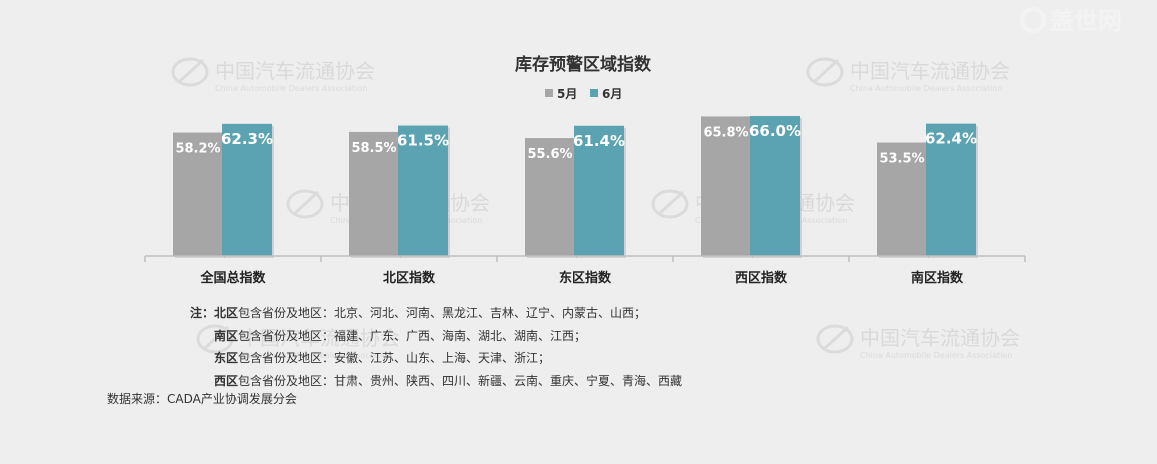 The height and width of the screenshot is (464, 1157). What do you see at coordinates (232, 278) in the screenshot?
I see `category-label: 全国总指数` at bounding box center [232, 278].